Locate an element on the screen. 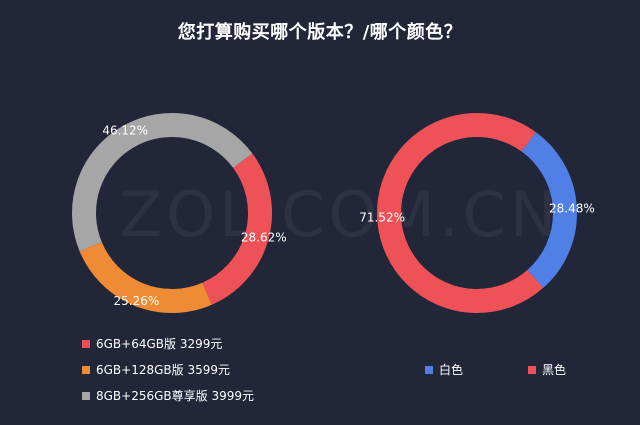  legend-item-6gb-64gb: 6GB+64GB版 3299元 is located at coordinates (152, 343).